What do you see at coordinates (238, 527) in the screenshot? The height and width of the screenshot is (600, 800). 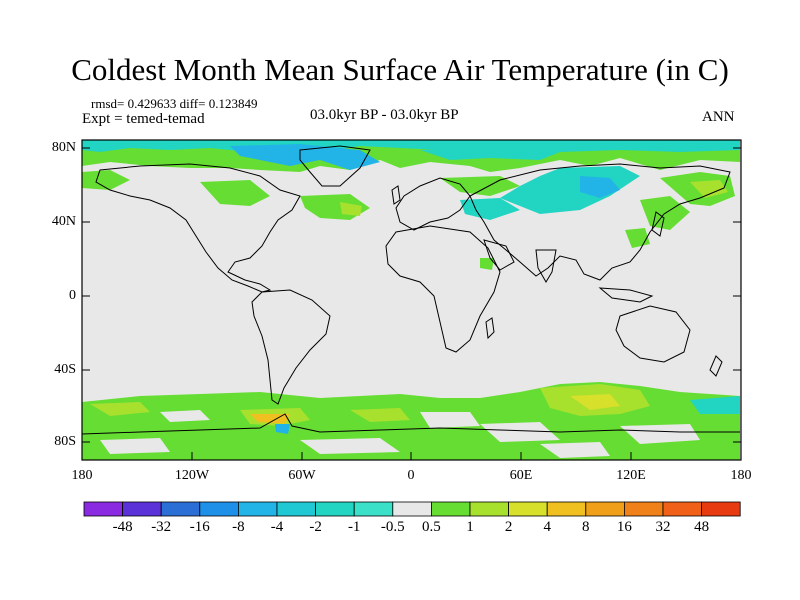 I see `colorbar-label: -8` at bounding box center [238, 527].